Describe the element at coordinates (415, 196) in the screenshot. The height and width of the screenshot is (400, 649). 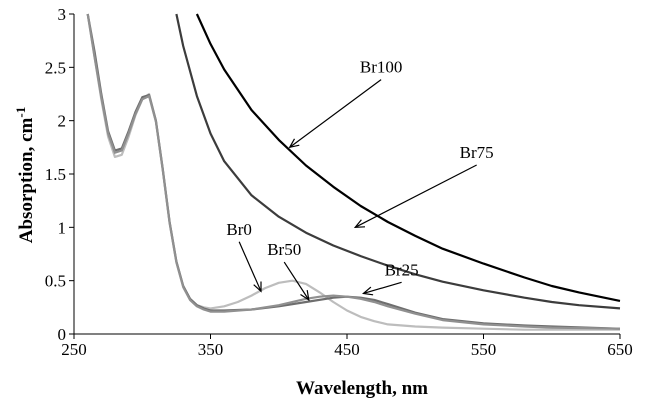
I see `annotation-arrow-br75` at that location.